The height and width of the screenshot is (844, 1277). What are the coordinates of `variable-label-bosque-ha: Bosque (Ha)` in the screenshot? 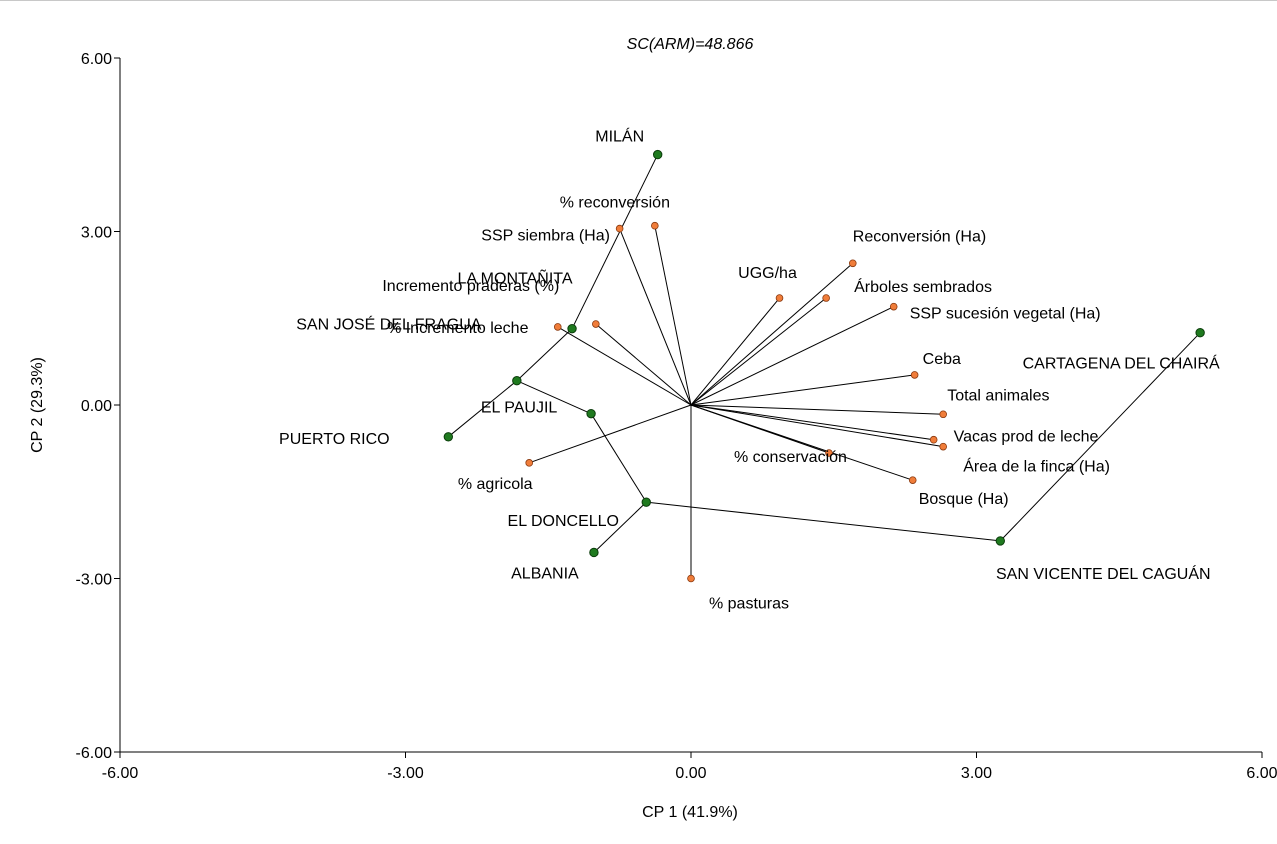 It's located at (964, 499).